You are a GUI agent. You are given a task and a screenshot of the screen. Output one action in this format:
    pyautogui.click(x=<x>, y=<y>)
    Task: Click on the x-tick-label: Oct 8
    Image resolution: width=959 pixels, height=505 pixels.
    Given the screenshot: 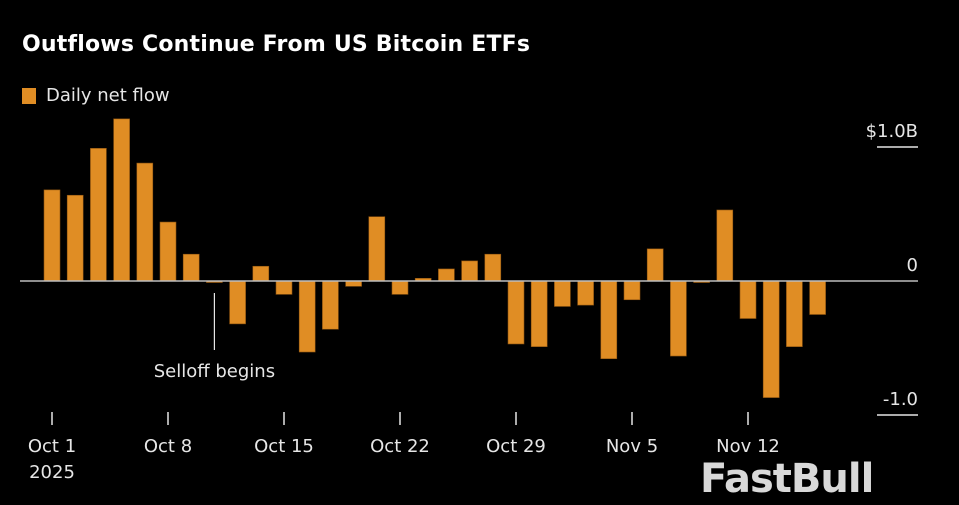 What is the action you would take?
    pyautogui.click(x=168, y=446)
    